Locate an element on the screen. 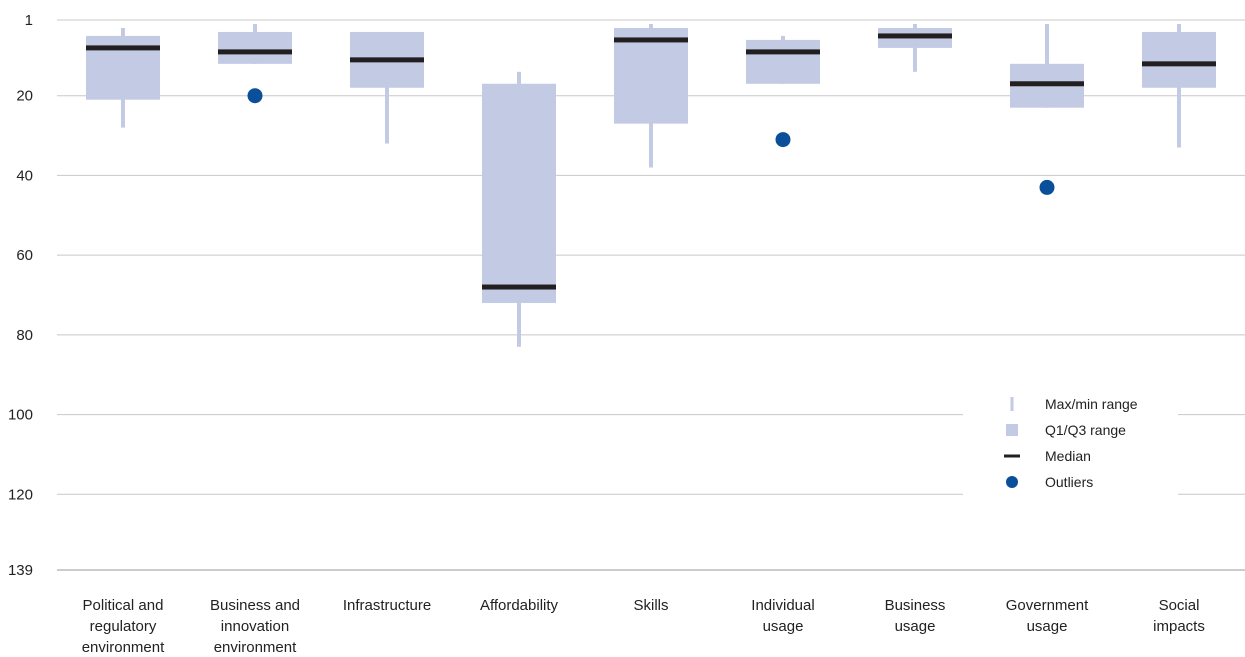 Image resolution: width=1245 pixels, height=657 pixels. category-label: Affordability is located at coordinates (519, 605).